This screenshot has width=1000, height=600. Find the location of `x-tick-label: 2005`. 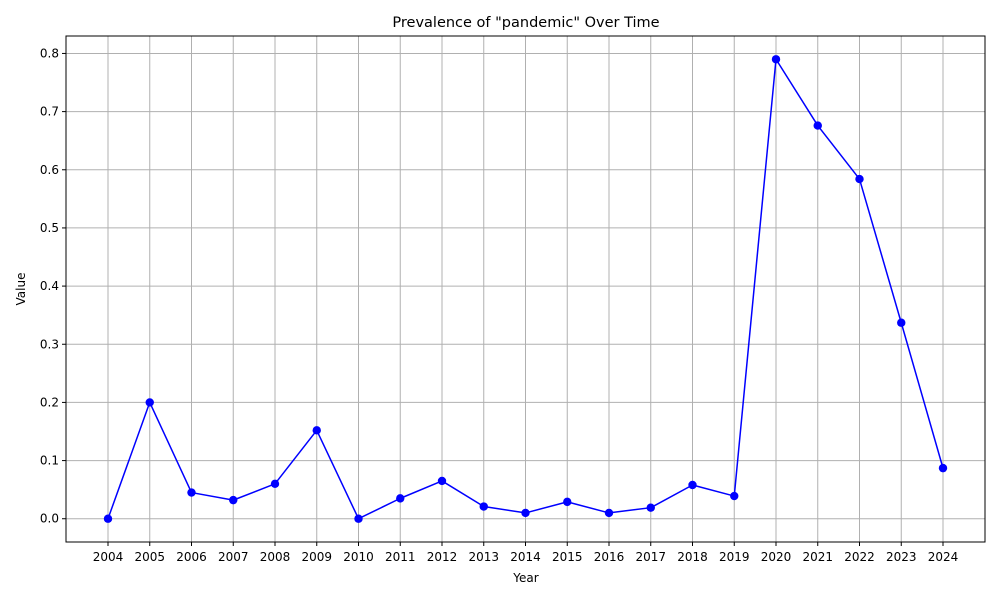

x-tick-label: 2005 is located at coordinates (149, 557).